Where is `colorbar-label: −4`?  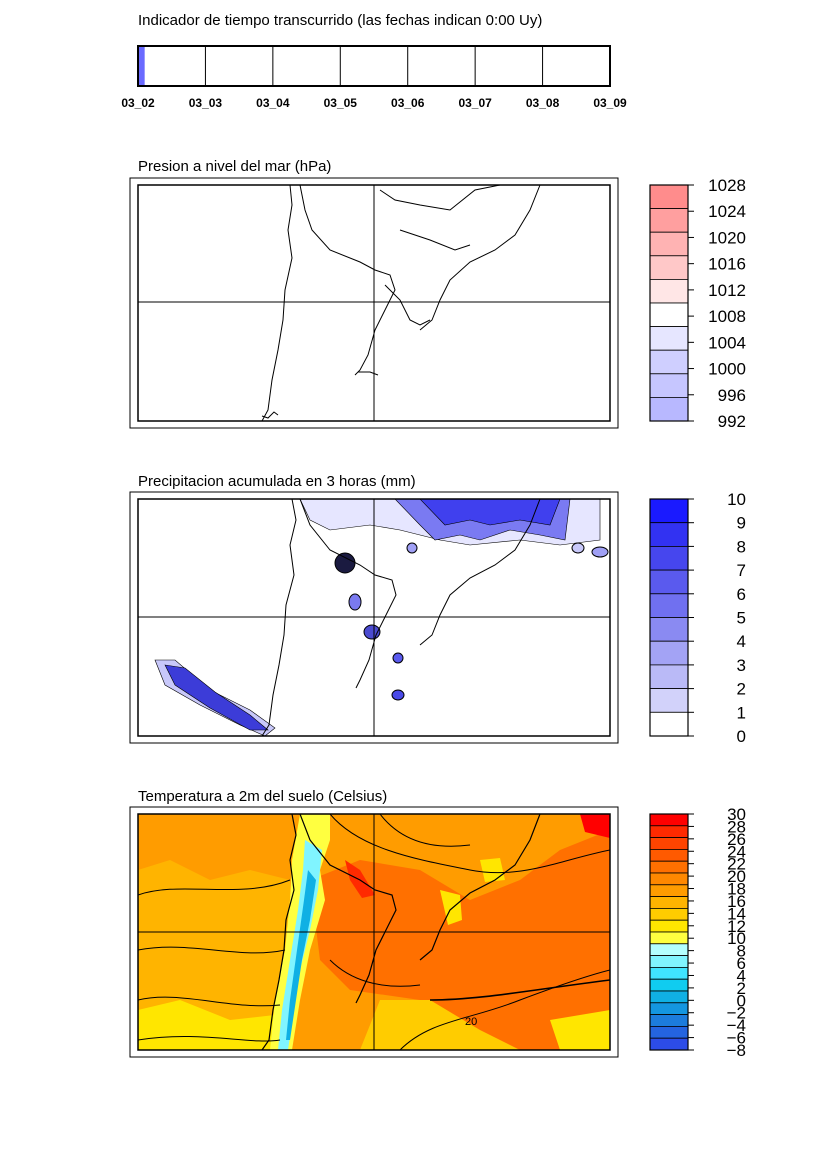 colorbar-label: −4 is located at coordinates (736, 1025).